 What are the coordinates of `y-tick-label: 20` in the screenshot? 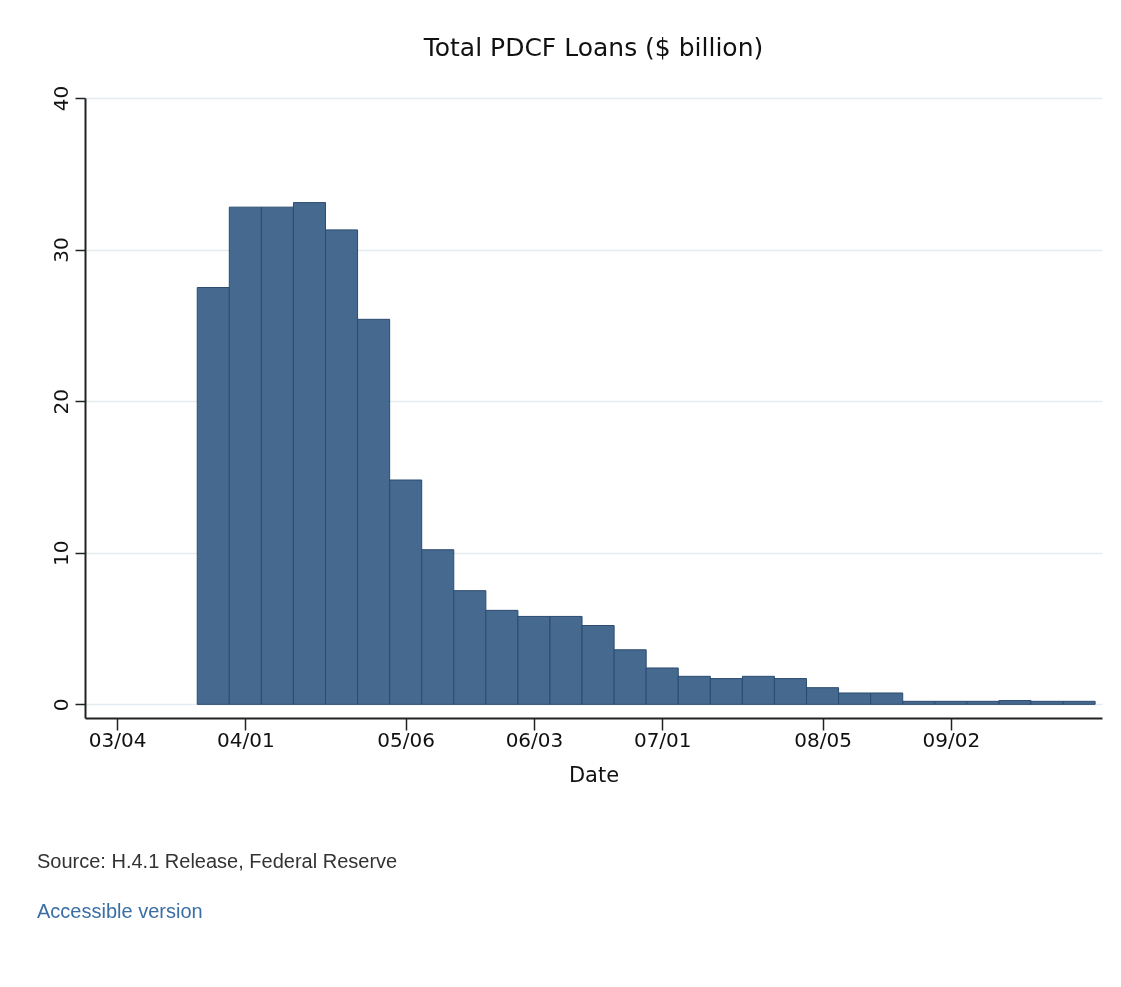 It's located at (60, 401).